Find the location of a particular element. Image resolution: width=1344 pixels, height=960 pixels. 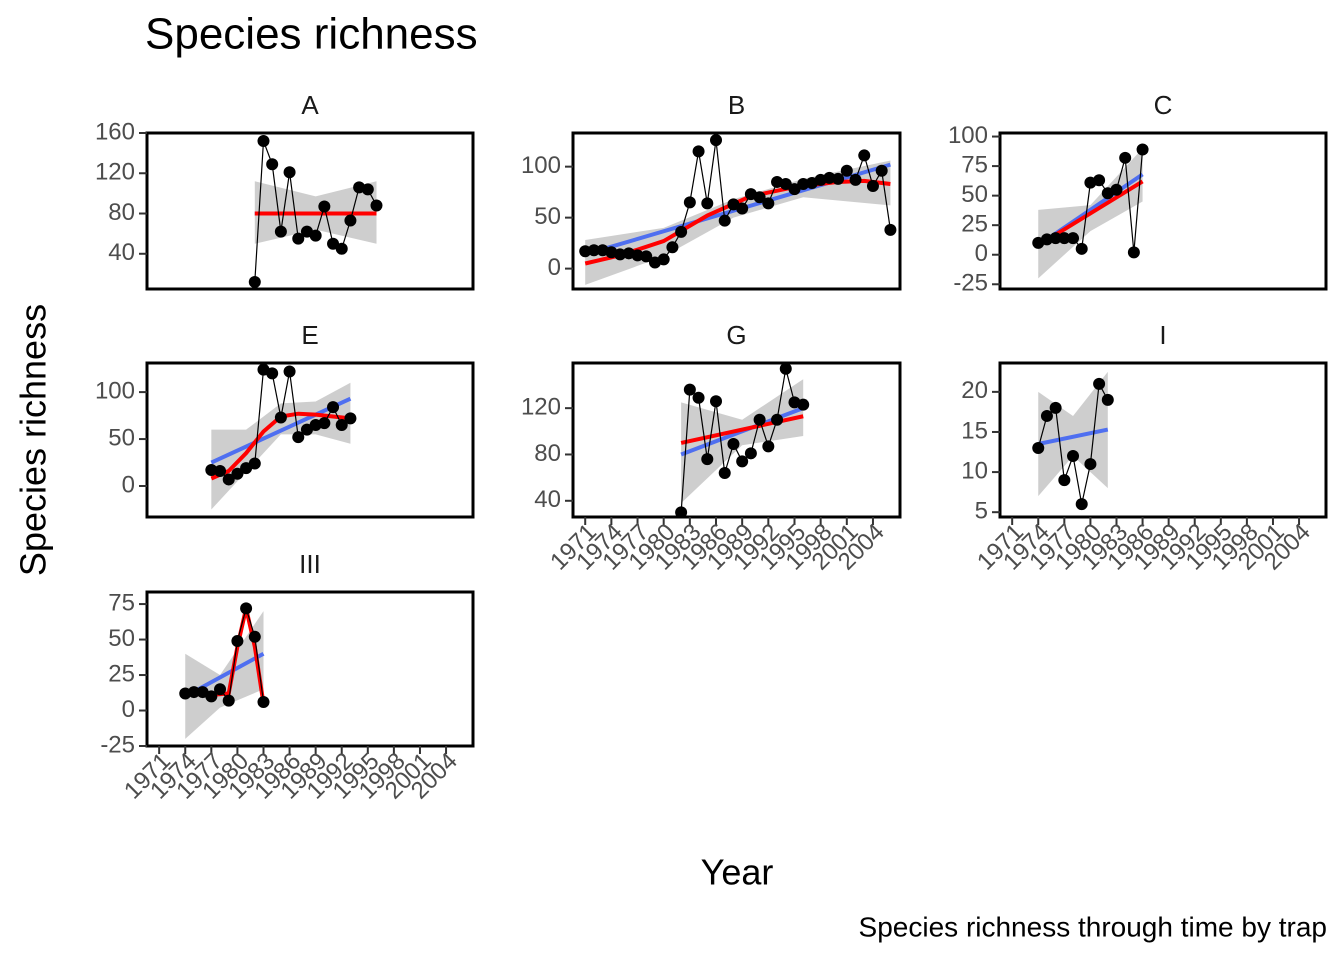

y-tick-label: 160 is located at coordinates (115, 131).